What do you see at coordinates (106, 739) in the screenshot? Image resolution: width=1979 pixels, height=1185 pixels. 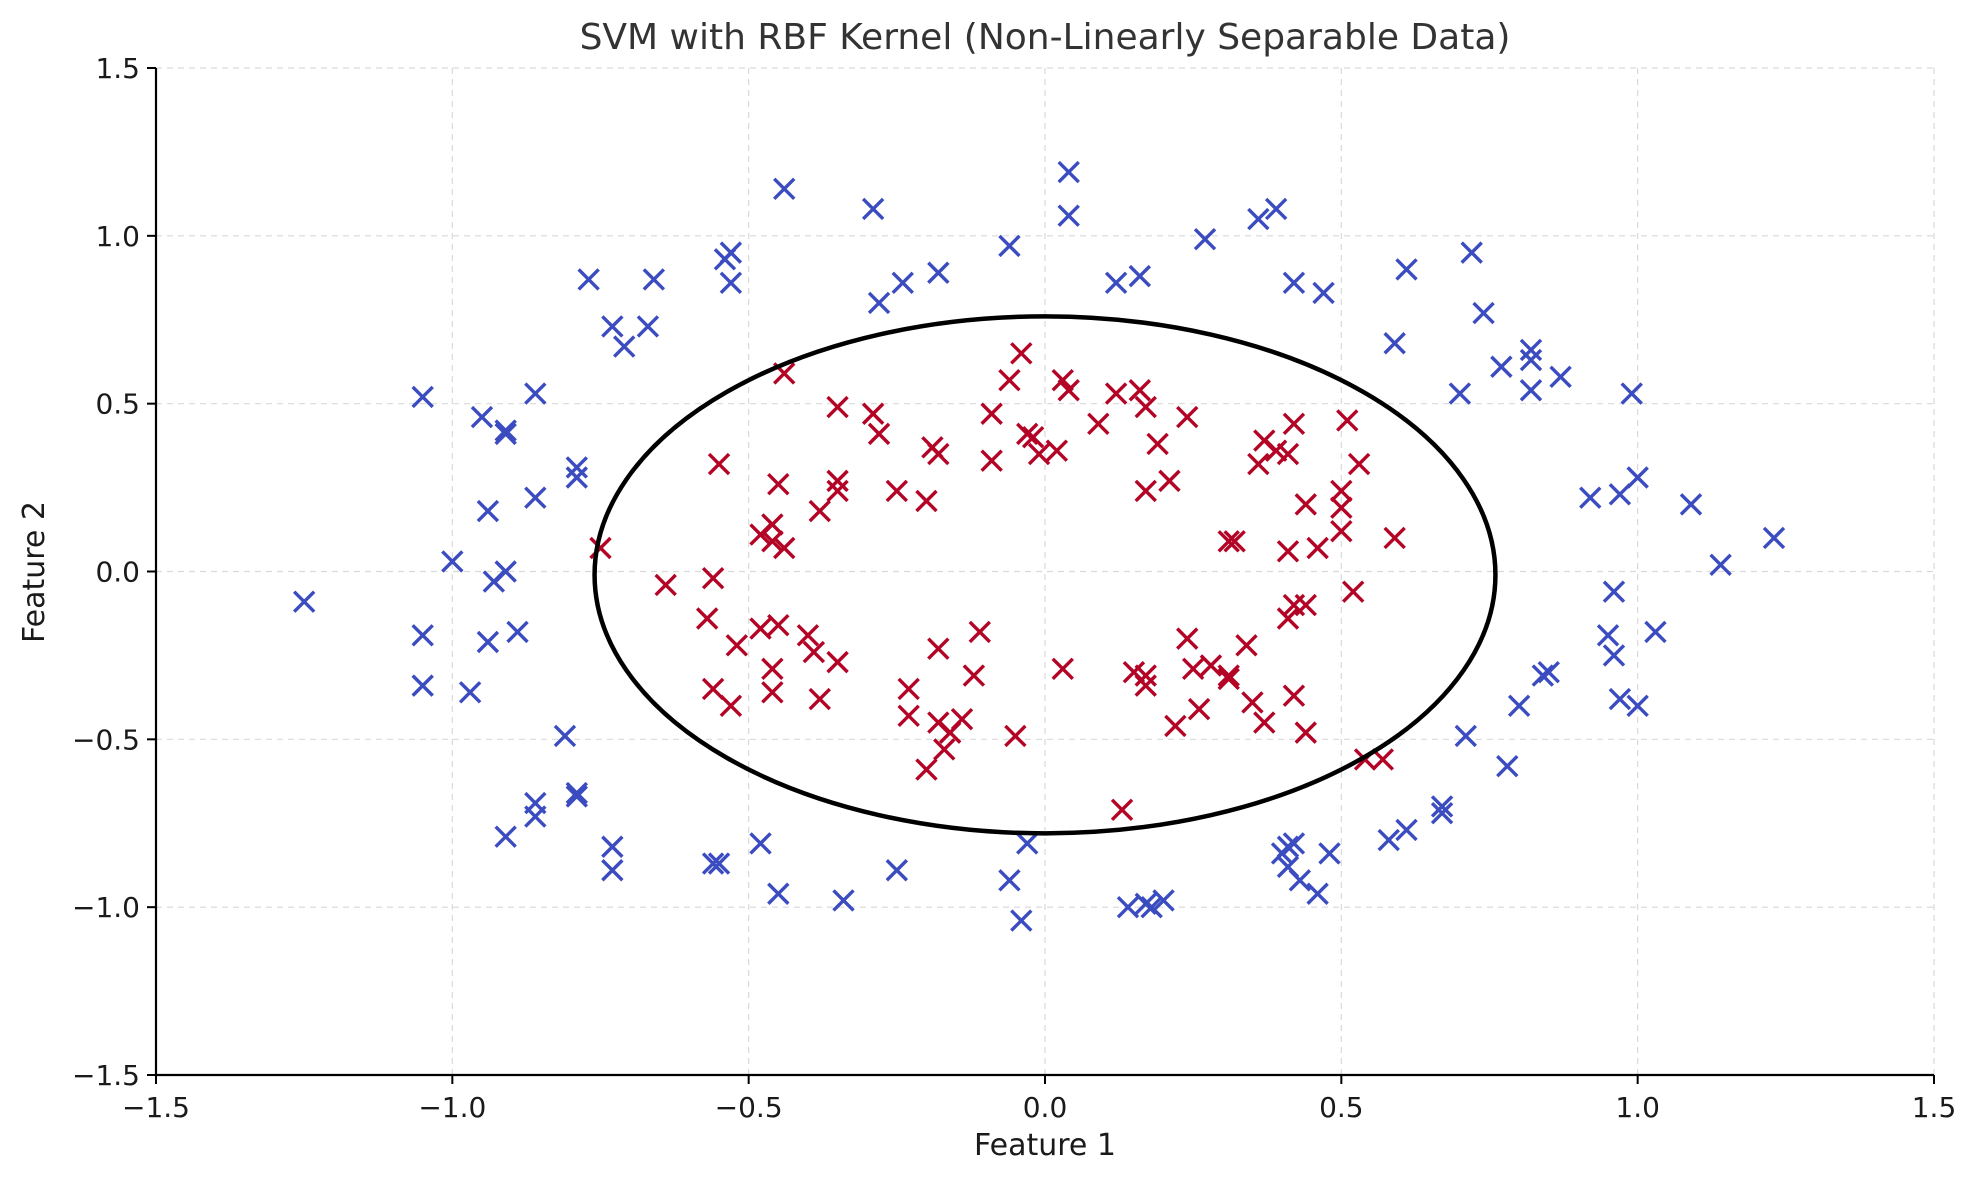 I see `y-tick-label: −0.5` at bounding box center [106, 739].